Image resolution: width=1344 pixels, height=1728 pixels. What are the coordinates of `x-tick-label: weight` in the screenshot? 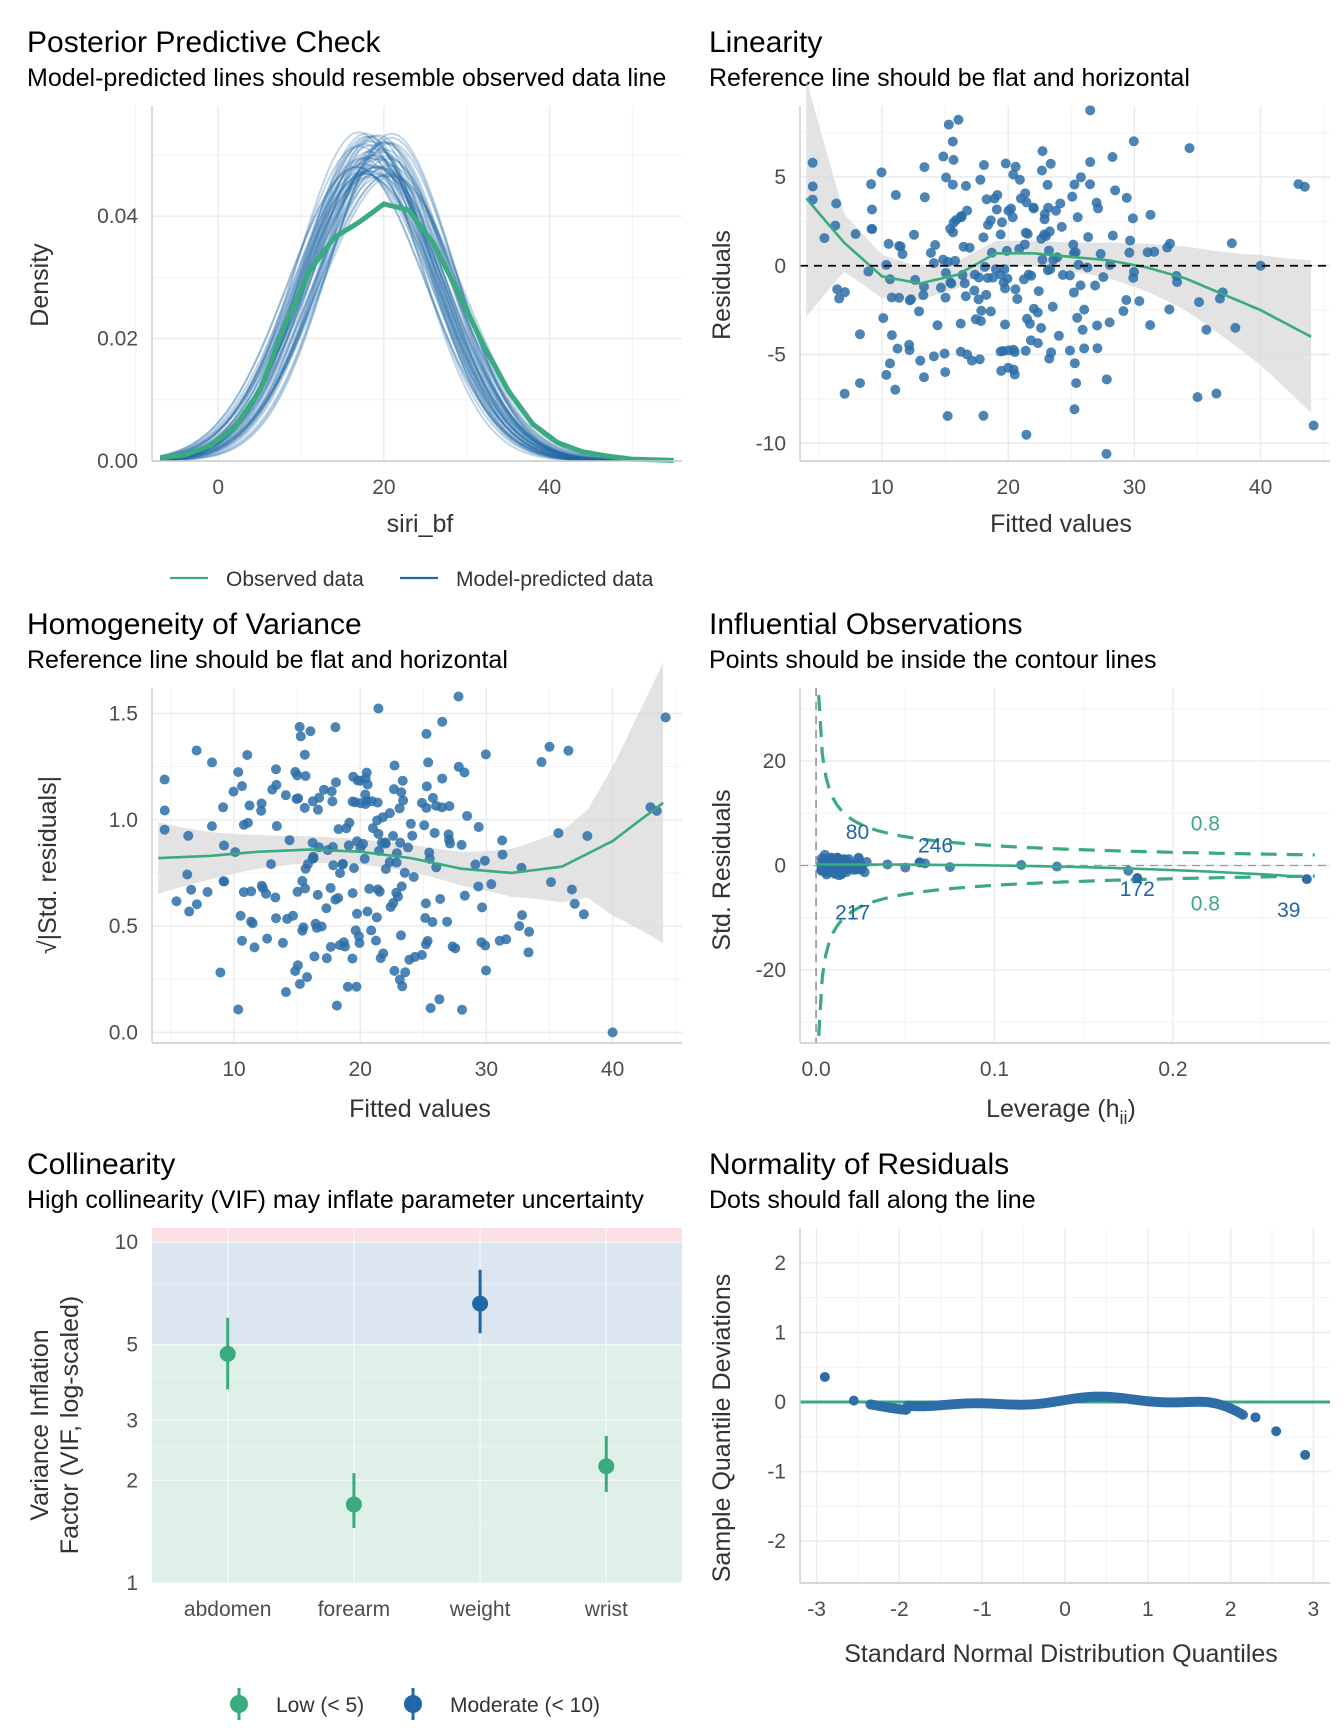 It's located at (480, 1609).